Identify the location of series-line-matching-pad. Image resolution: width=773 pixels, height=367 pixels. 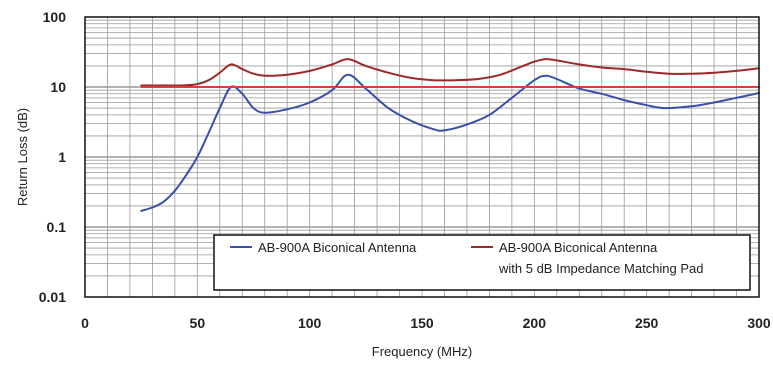
(450, 72).